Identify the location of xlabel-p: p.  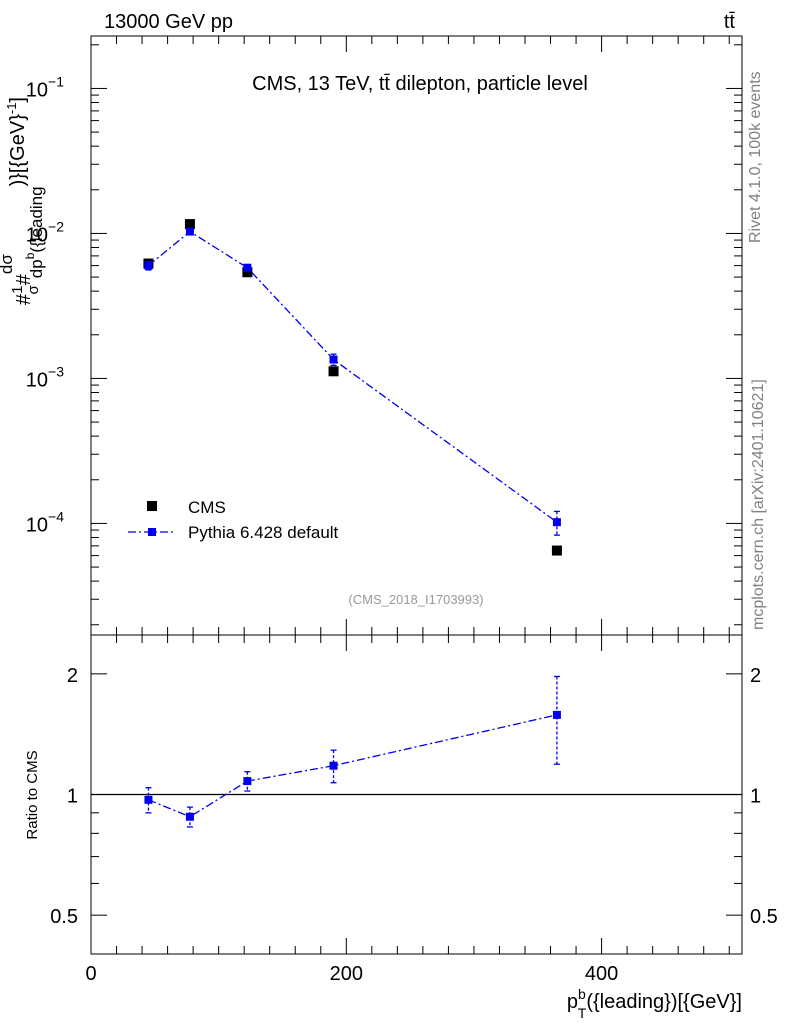
(572, 1002).